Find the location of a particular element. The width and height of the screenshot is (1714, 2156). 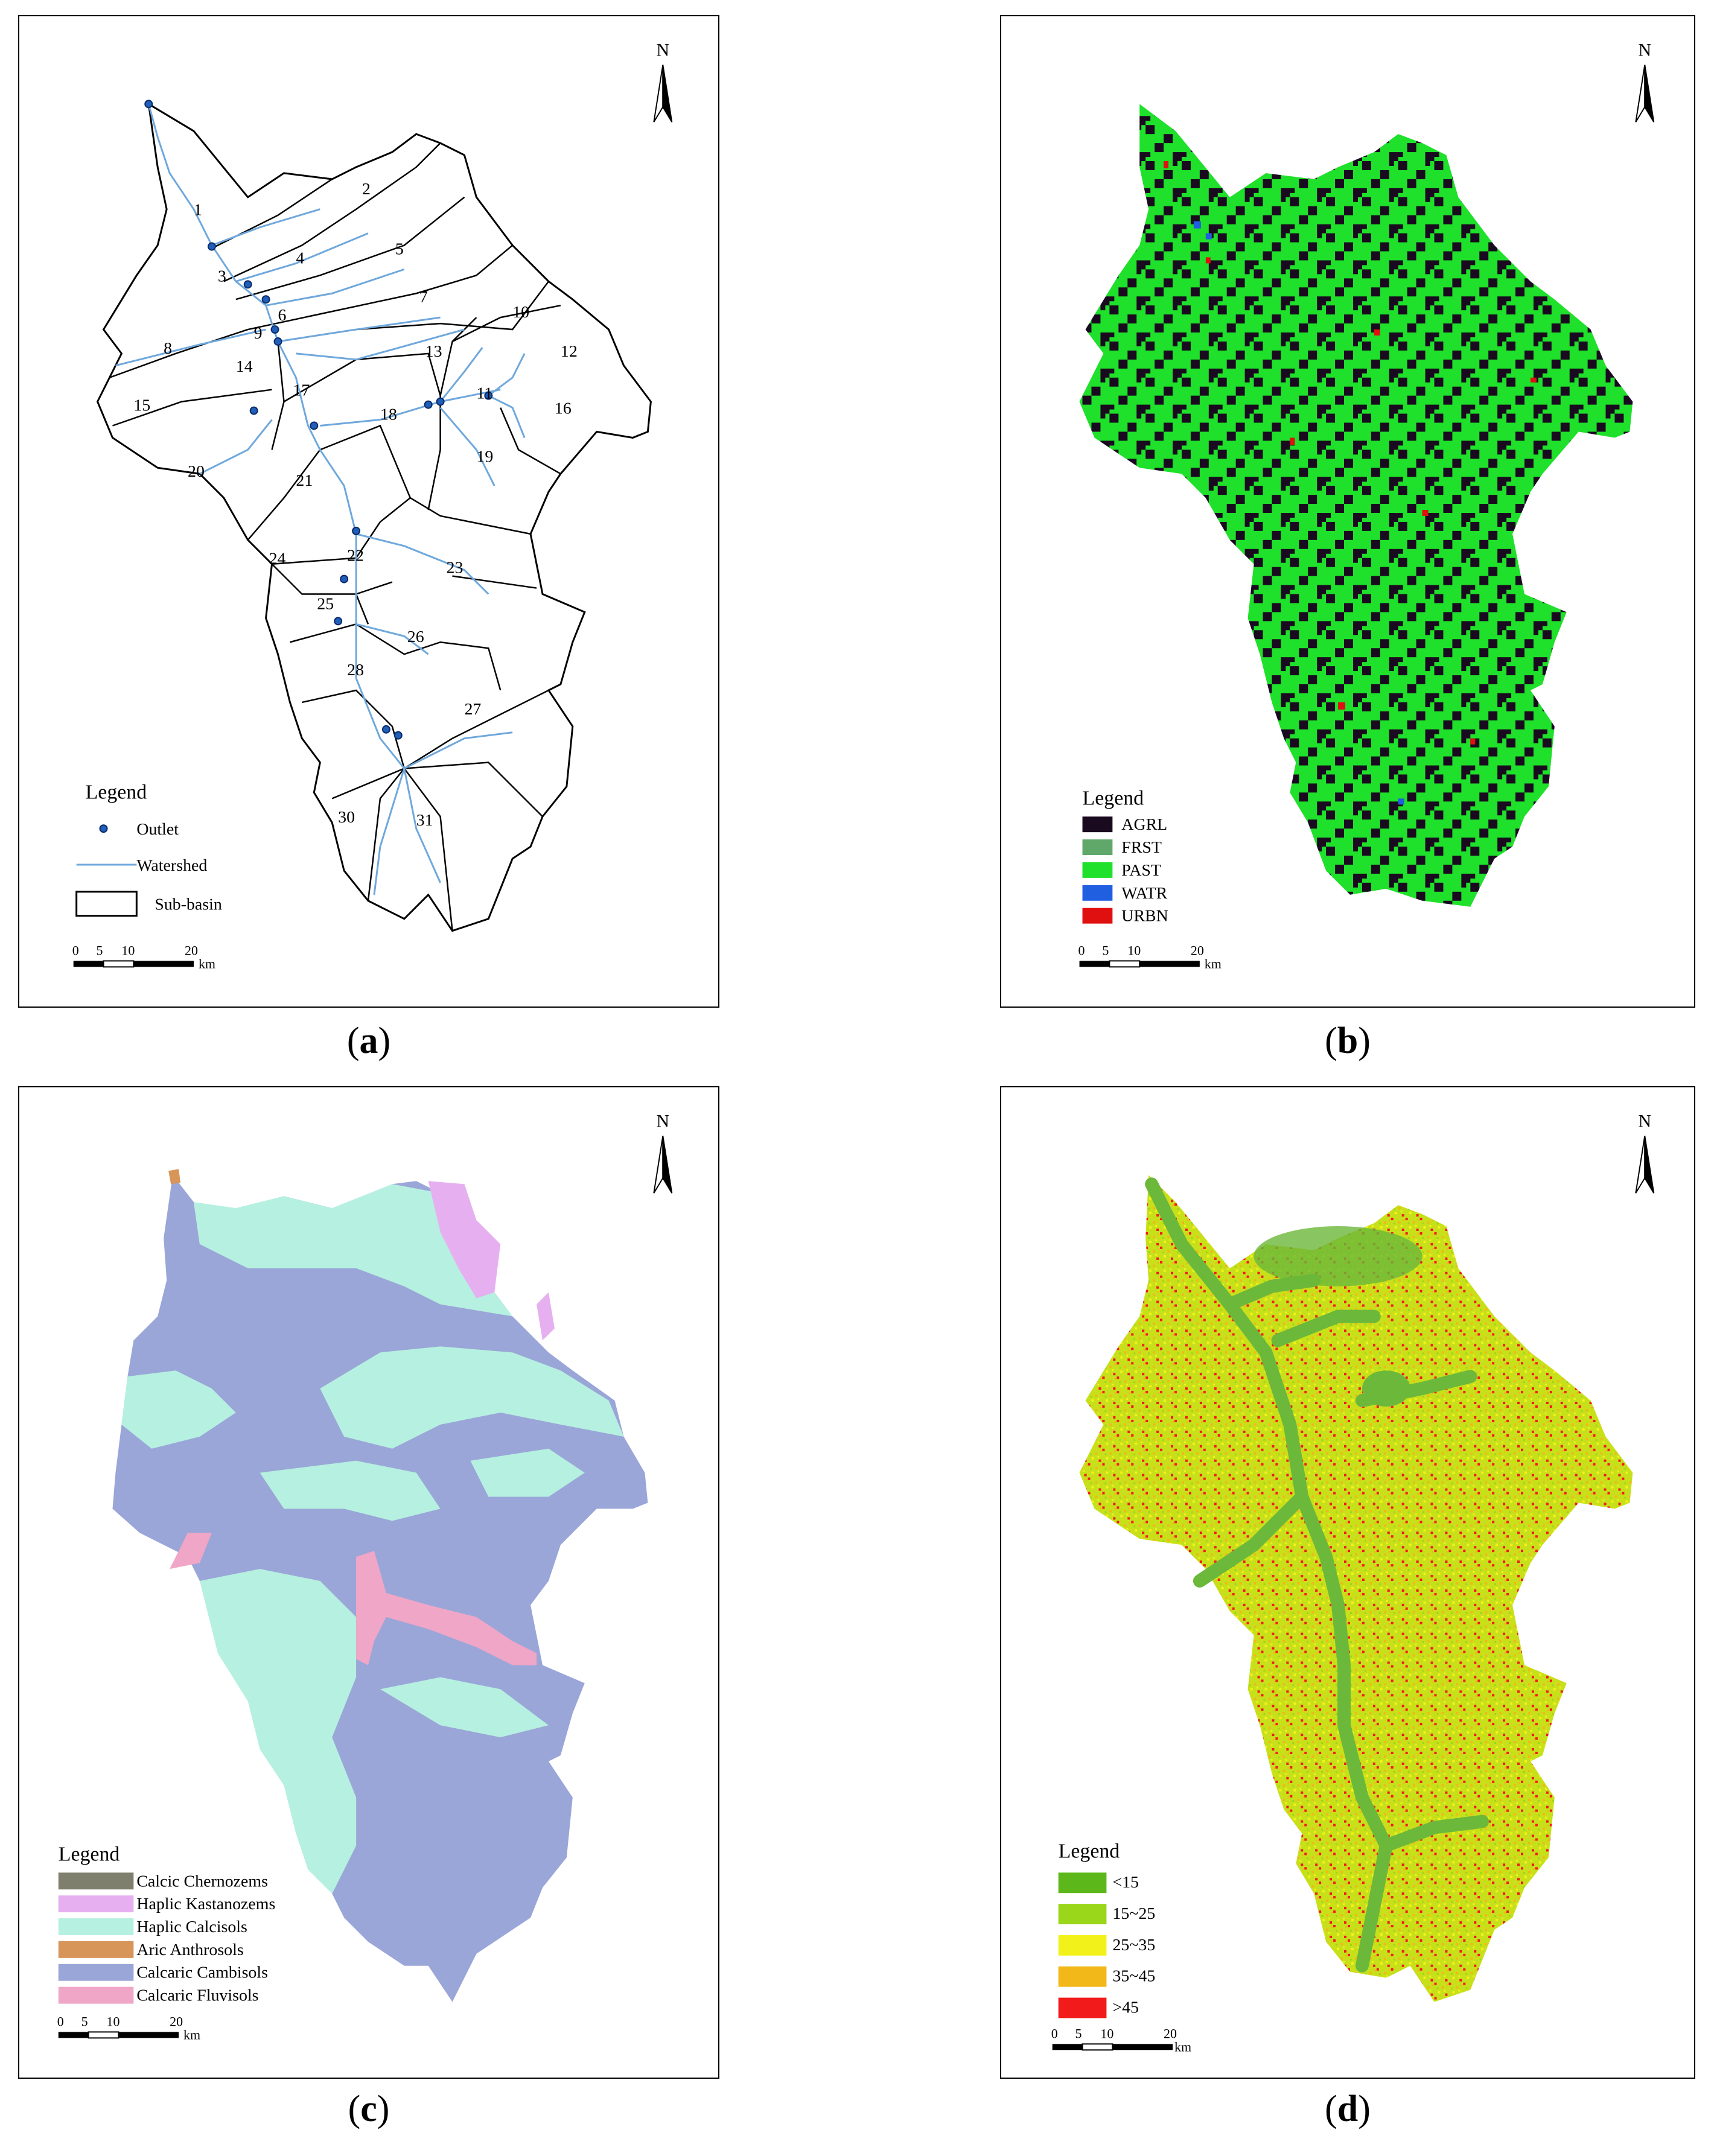

subbasin-label: 15 is located at coordinates (141, 405).